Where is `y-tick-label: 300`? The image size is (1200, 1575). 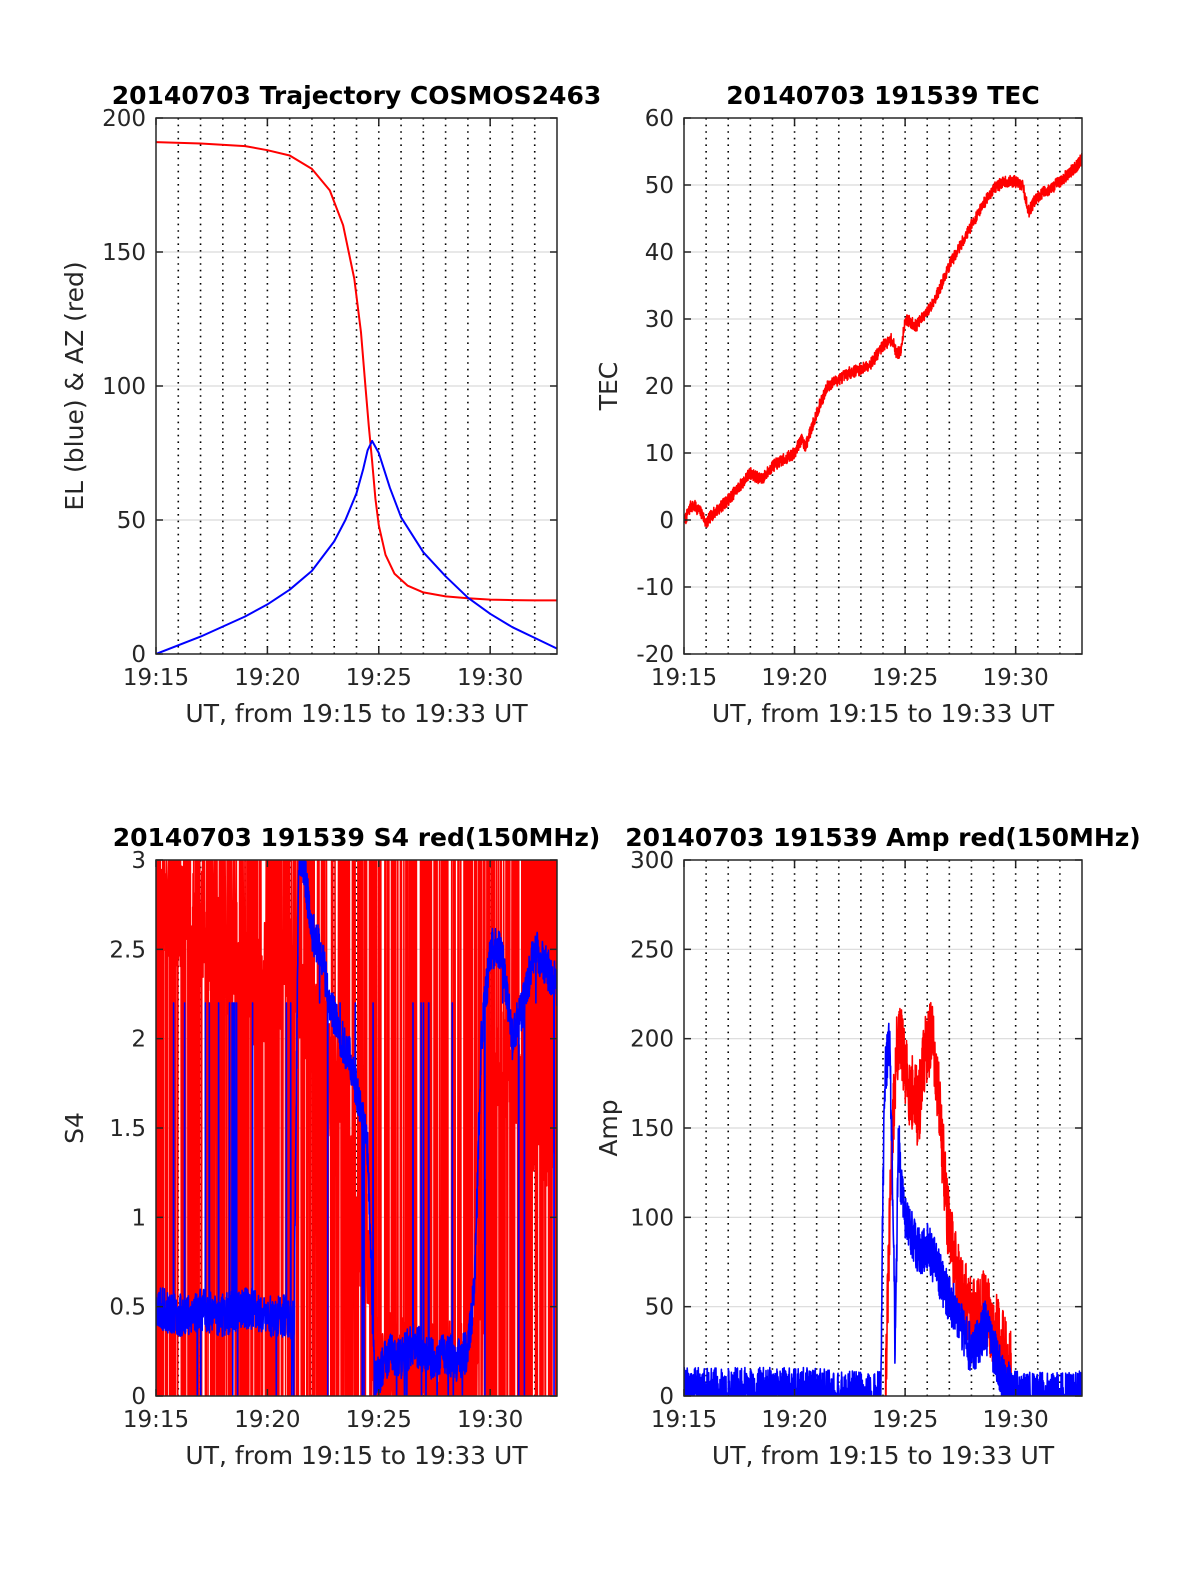
y-tick-label: 300 is located at coordinates (652, 861).